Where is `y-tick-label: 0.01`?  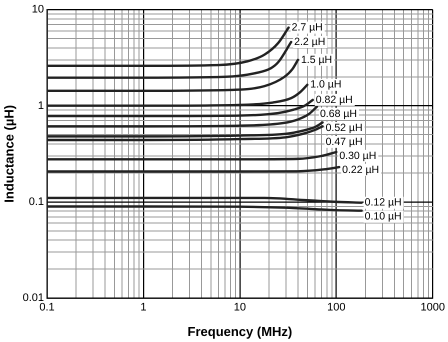 y-tick-label: 0.01 is located at coordinates (33, 298).